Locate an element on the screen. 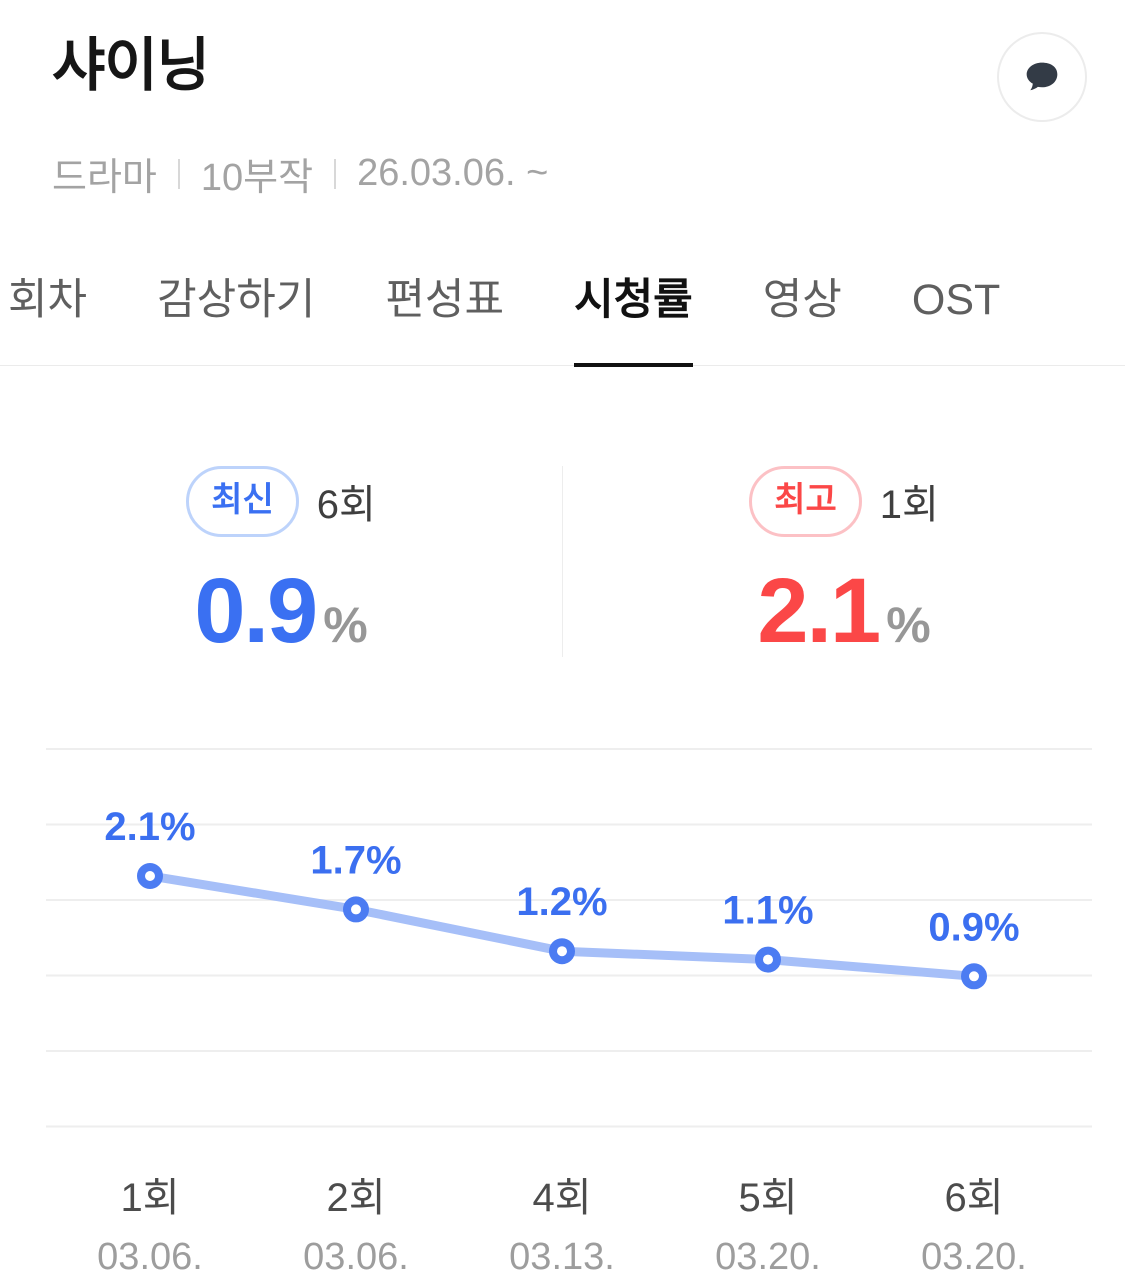  x-axis-episode-label: 5회 is located at coordinates (767, 1198).